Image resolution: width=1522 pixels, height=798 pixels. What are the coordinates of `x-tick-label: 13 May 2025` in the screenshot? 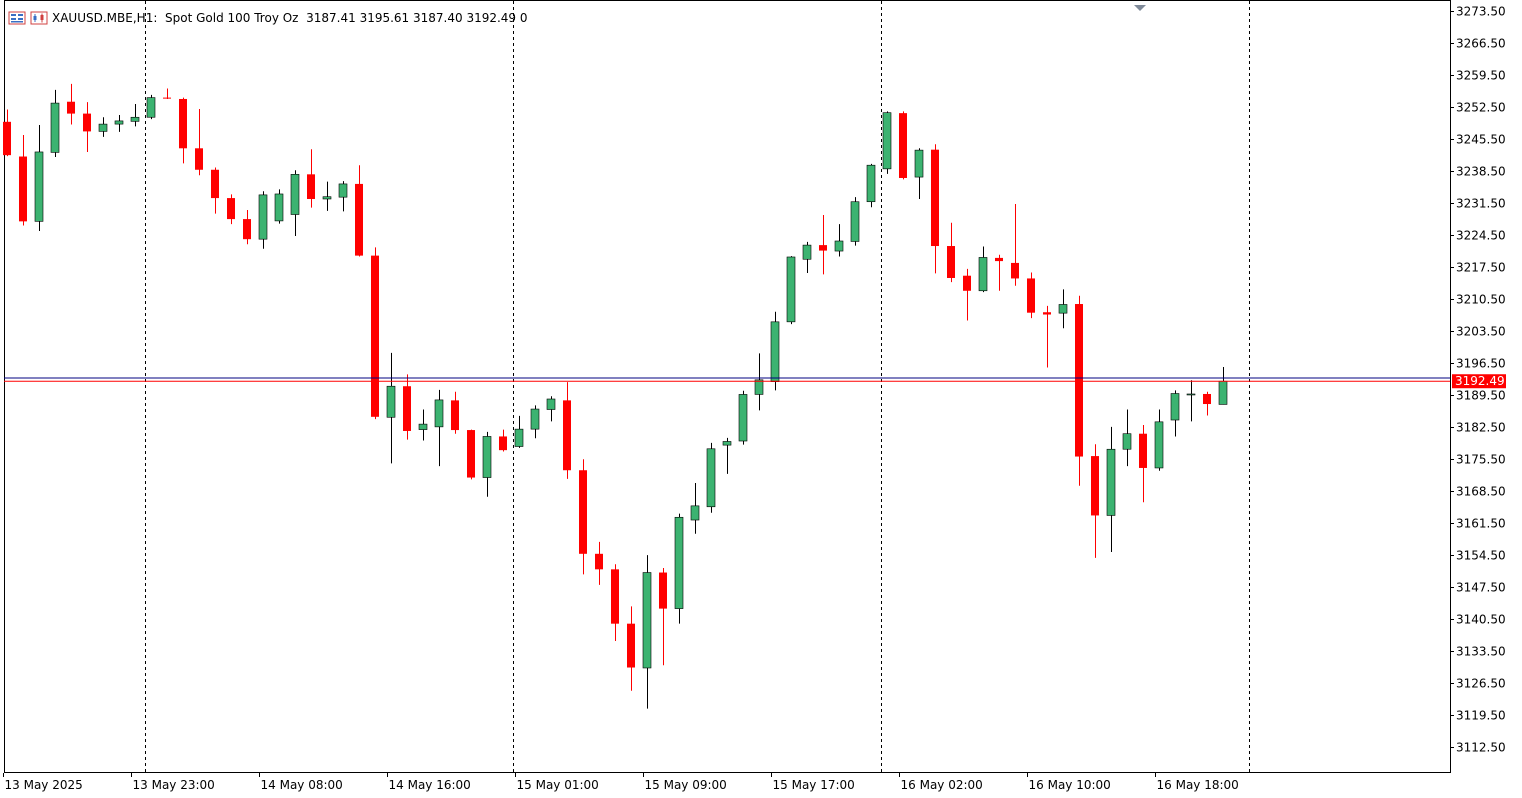 It's located at (44, 785).